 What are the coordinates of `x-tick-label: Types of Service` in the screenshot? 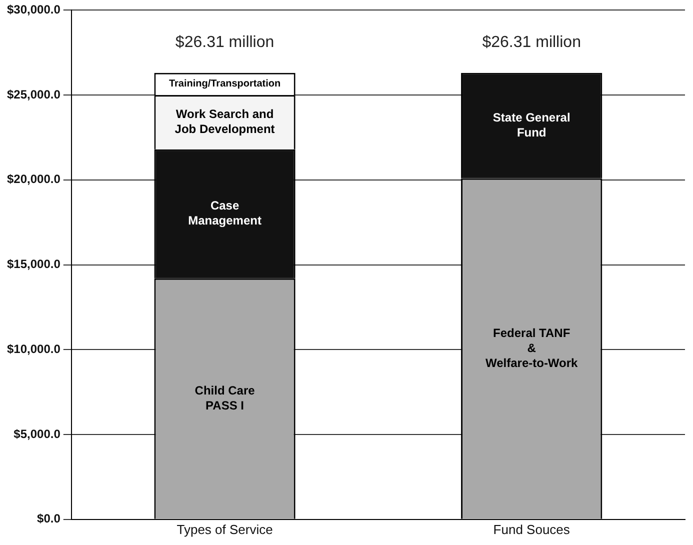 It's located at (224, 529).